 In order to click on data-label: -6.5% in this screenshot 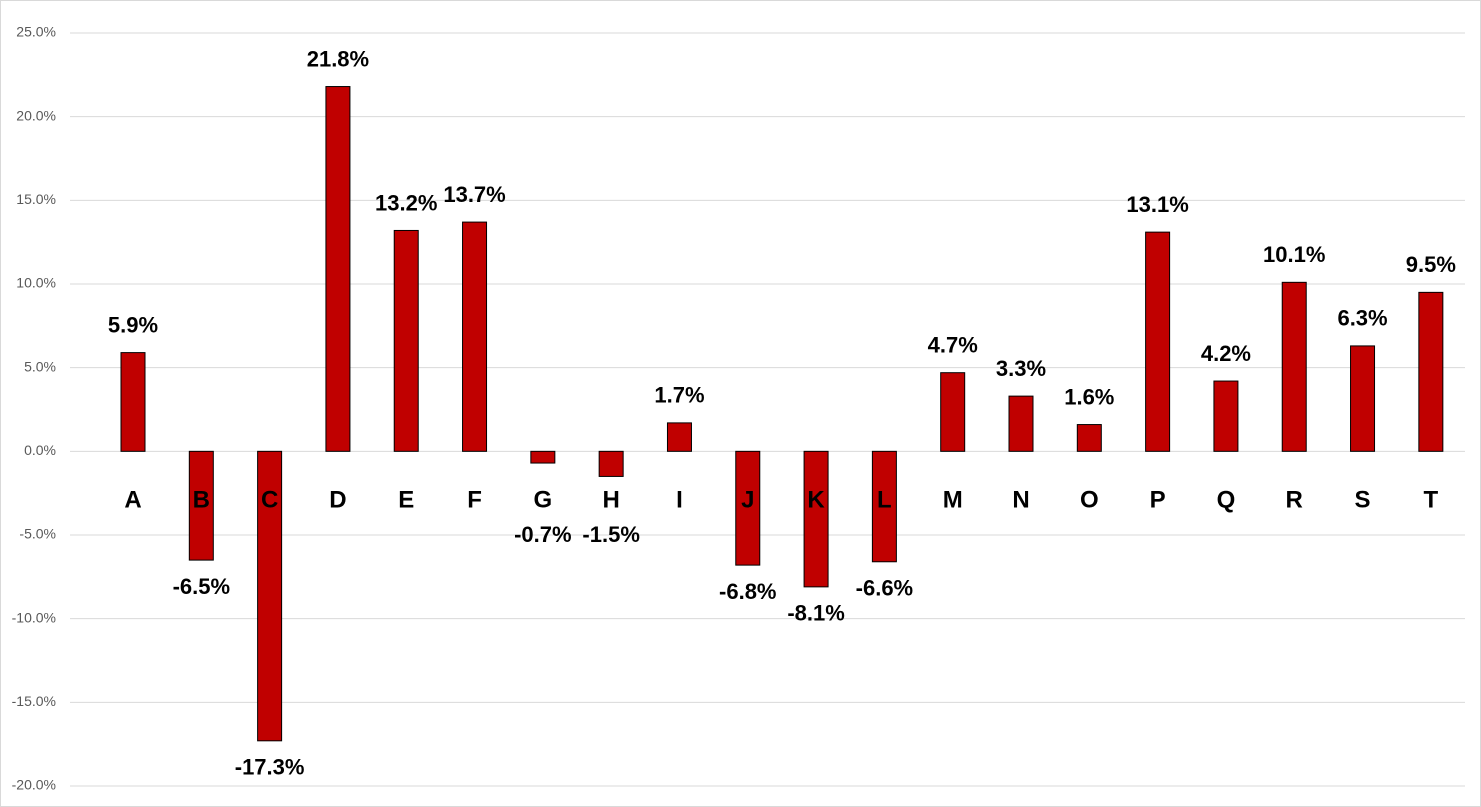, I will do `click(201, 586)`.